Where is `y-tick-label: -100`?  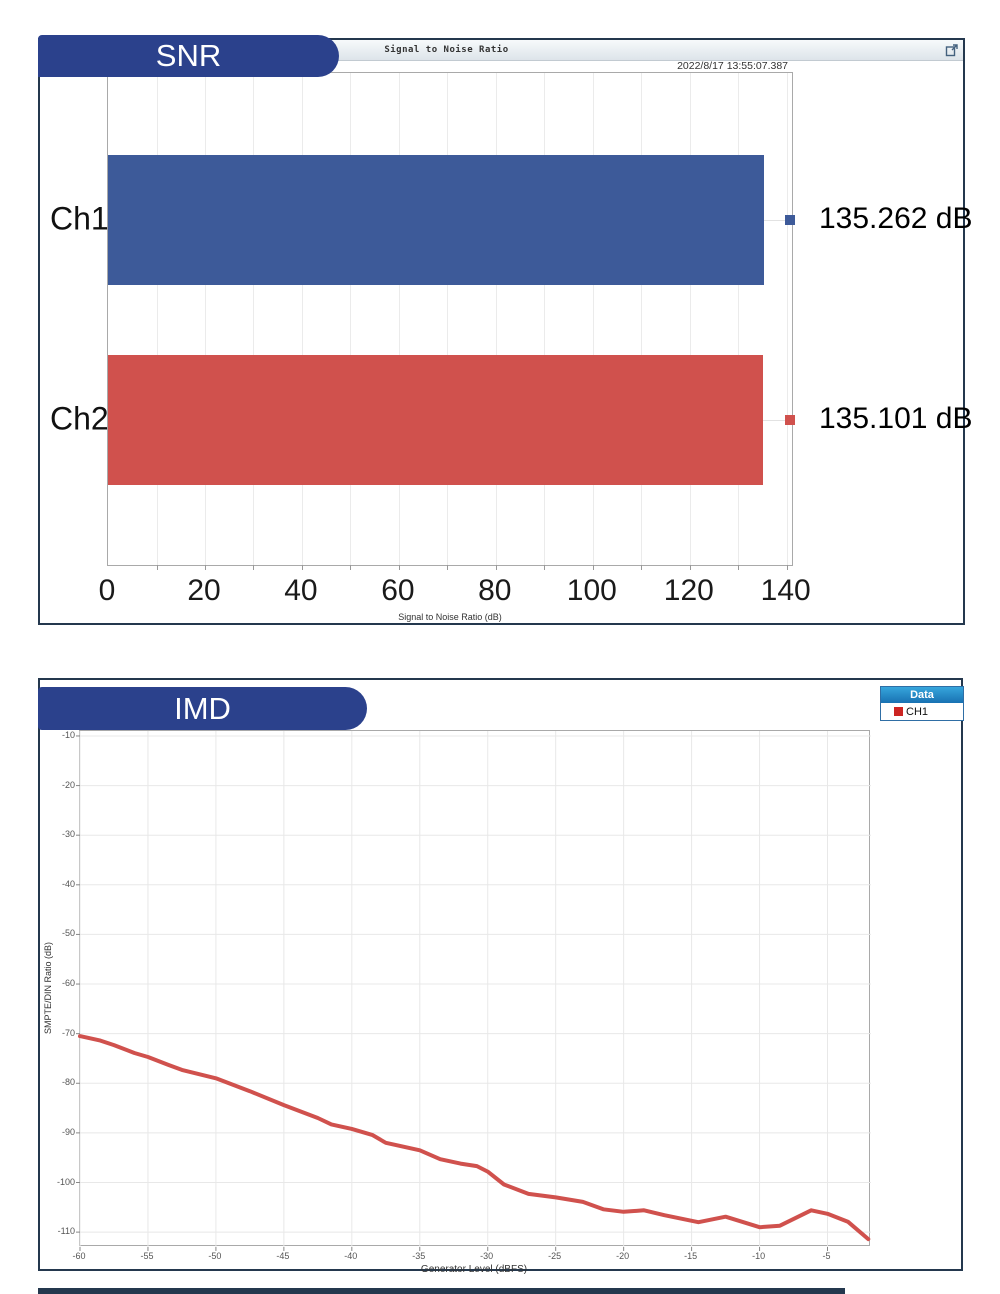
y-tick-label: -100 is located at coordinates (65, 1181).